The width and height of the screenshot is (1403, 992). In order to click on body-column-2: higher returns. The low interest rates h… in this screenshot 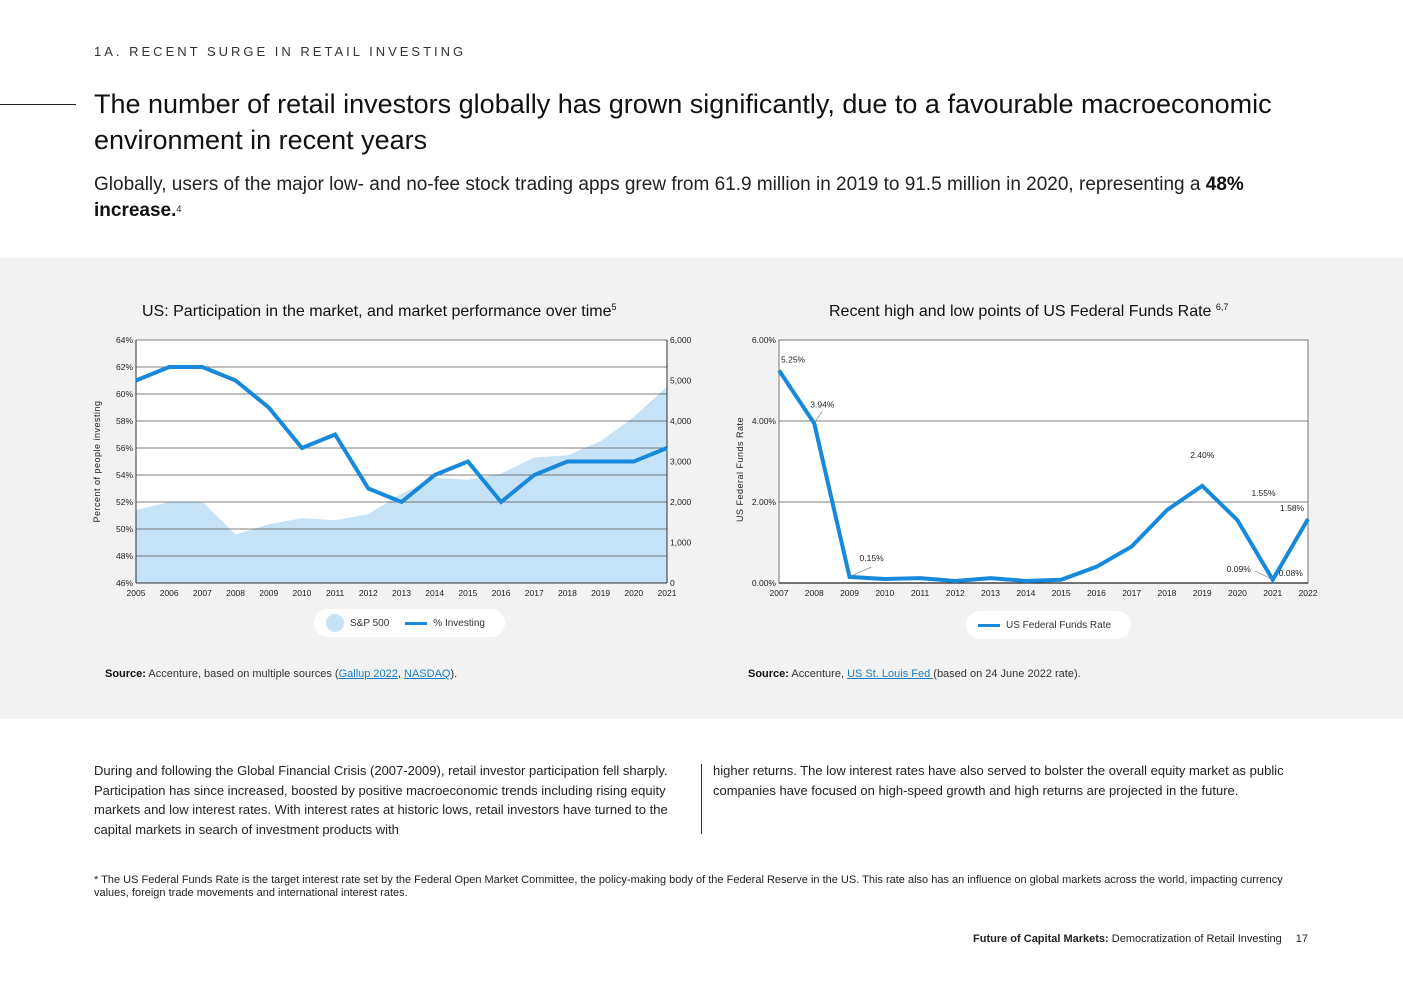, I will do `click(998, 780)`.